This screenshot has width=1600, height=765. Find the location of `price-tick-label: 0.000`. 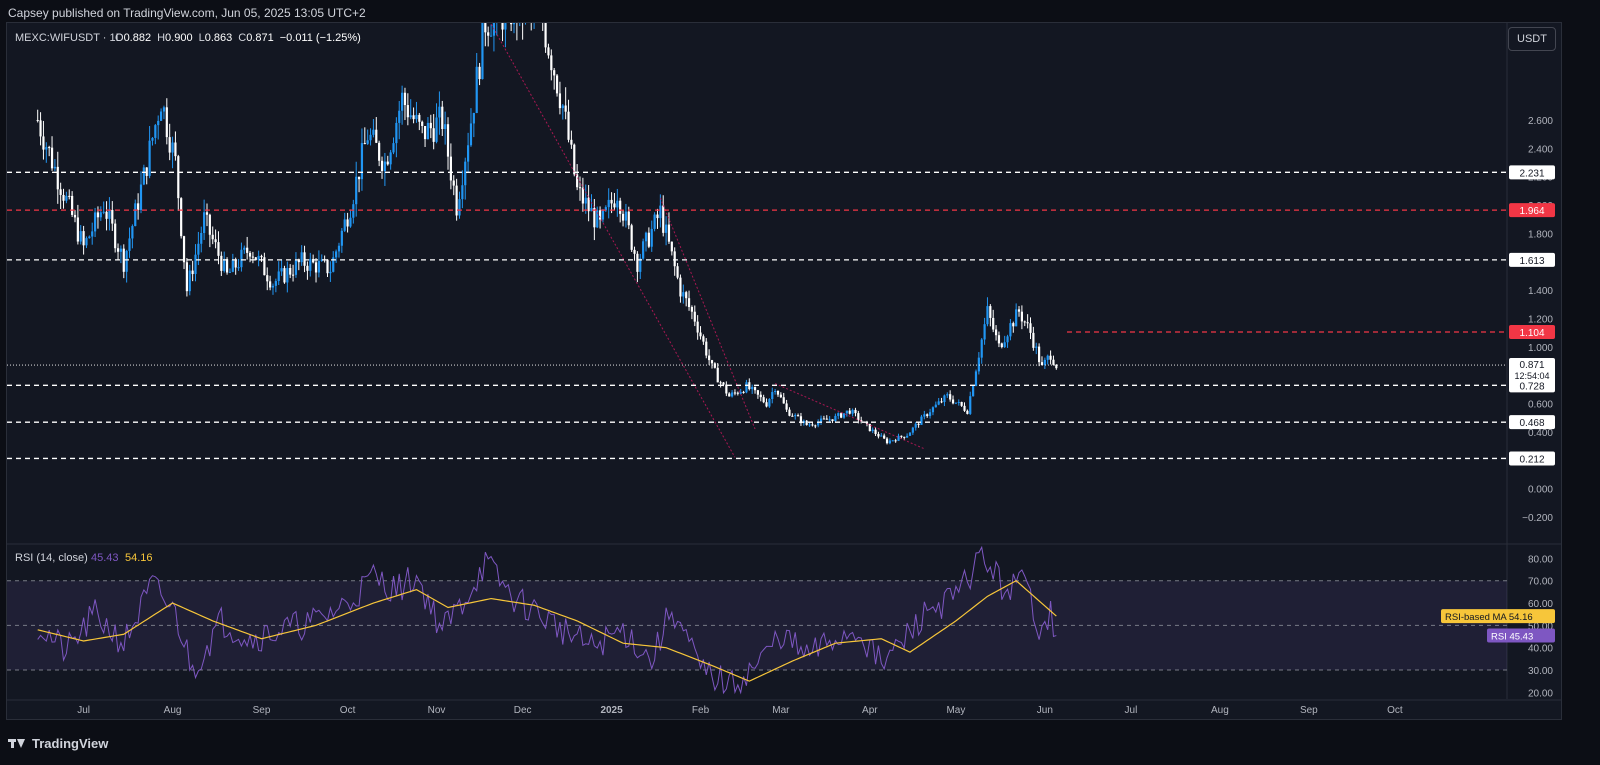

price-tick-label: 0.000 is located at coordinates (1540, 489).